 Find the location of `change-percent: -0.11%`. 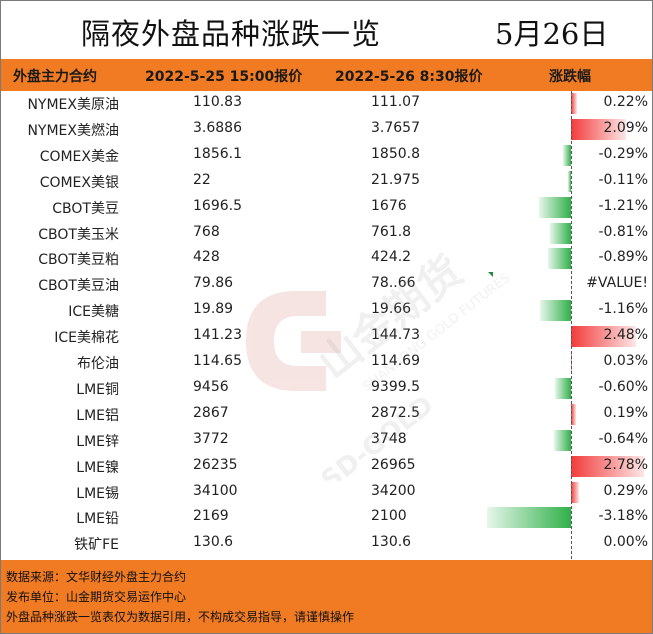

change-percent: -0.11% is located at coordinates (623, 179).